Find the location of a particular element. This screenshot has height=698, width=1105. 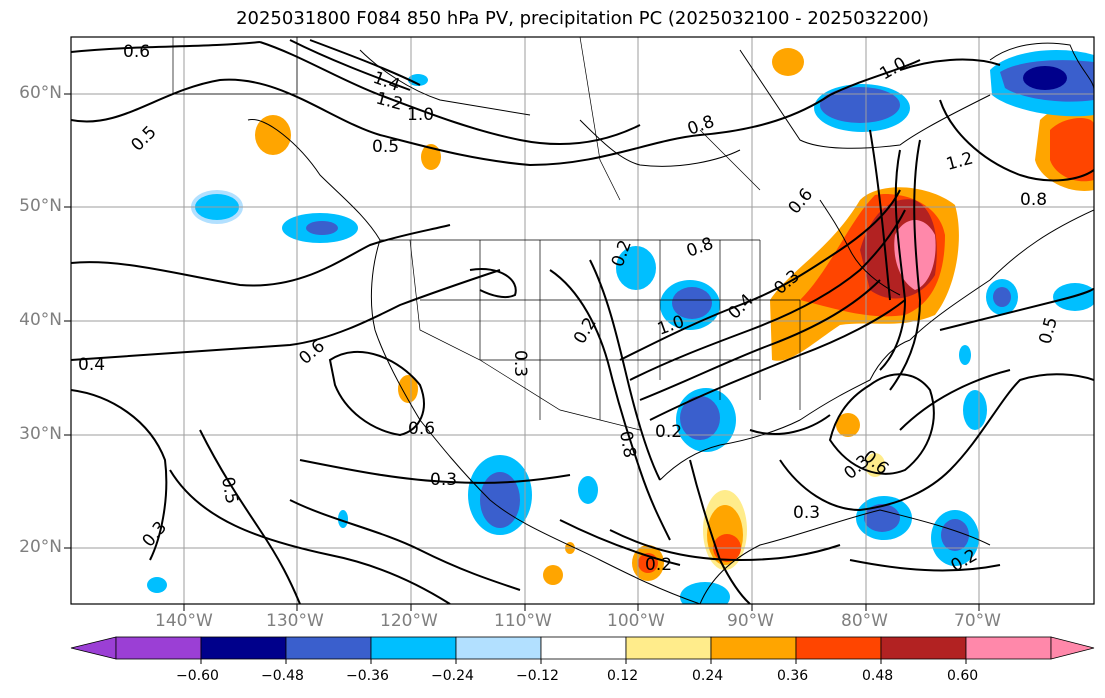

lon-label: 100°W is located at coordinates (636, 621).